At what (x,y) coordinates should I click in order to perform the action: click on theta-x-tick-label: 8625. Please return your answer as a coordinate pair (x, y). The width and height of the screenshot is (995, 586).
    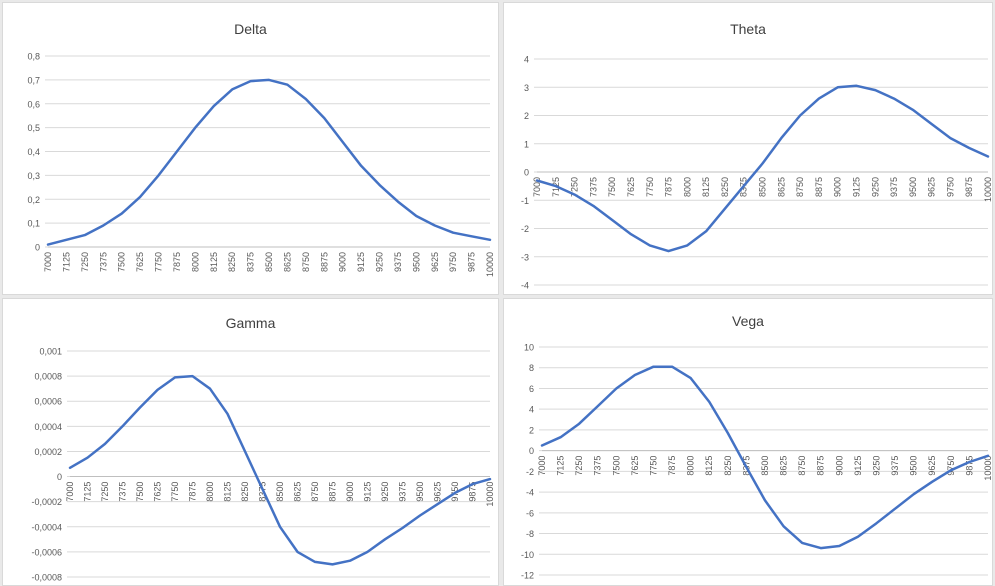
    Looking at the image, I should click on (781, 187).